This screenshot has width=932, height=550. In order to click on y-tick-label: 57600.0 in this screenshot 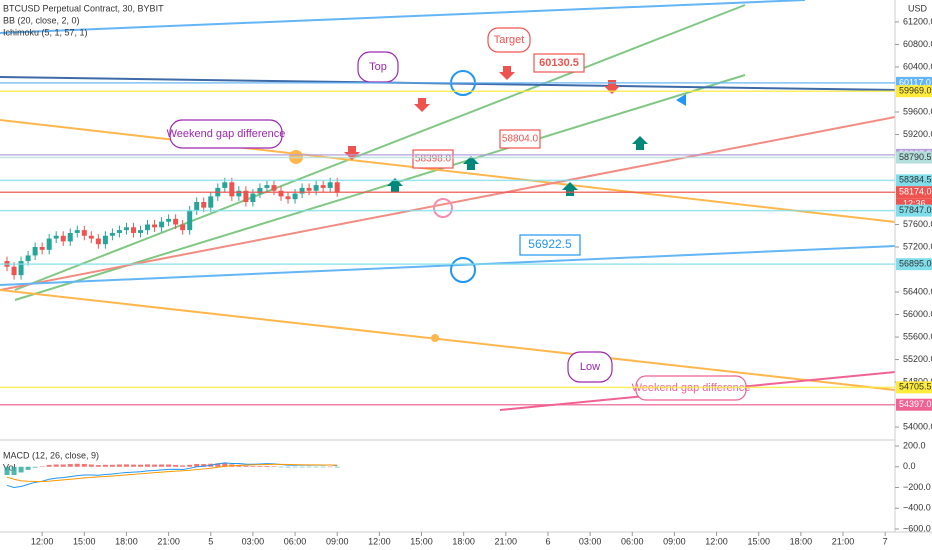, I will do `click(917, 224)`.